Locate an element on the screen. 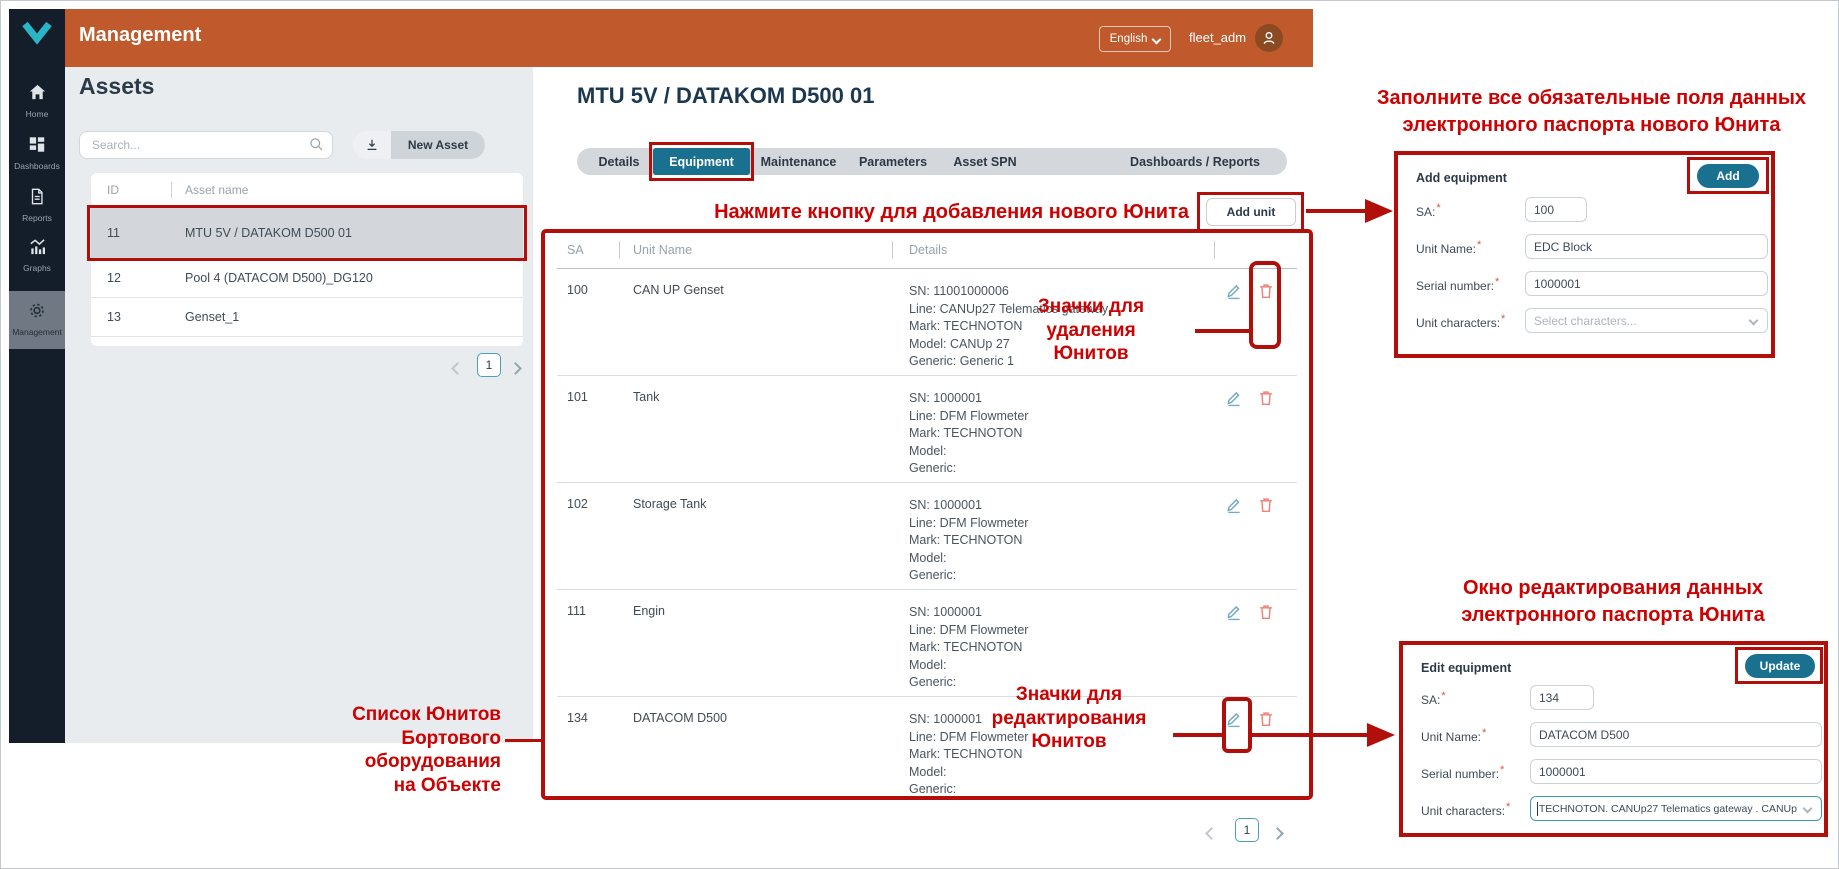 The width and height of the screenshot is (1839, 869). unit-sa: 102 is located at coordinates (577, 504).